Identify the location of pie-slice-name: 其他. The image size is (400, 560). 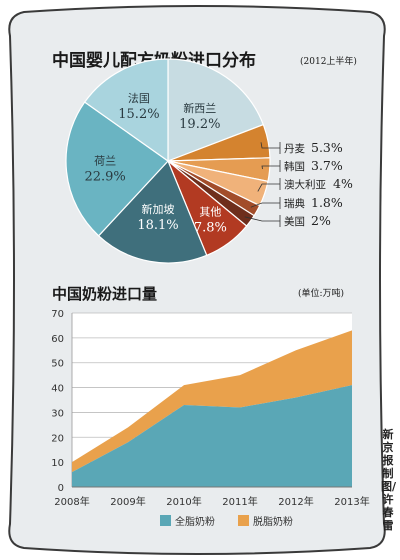
(210, 211).